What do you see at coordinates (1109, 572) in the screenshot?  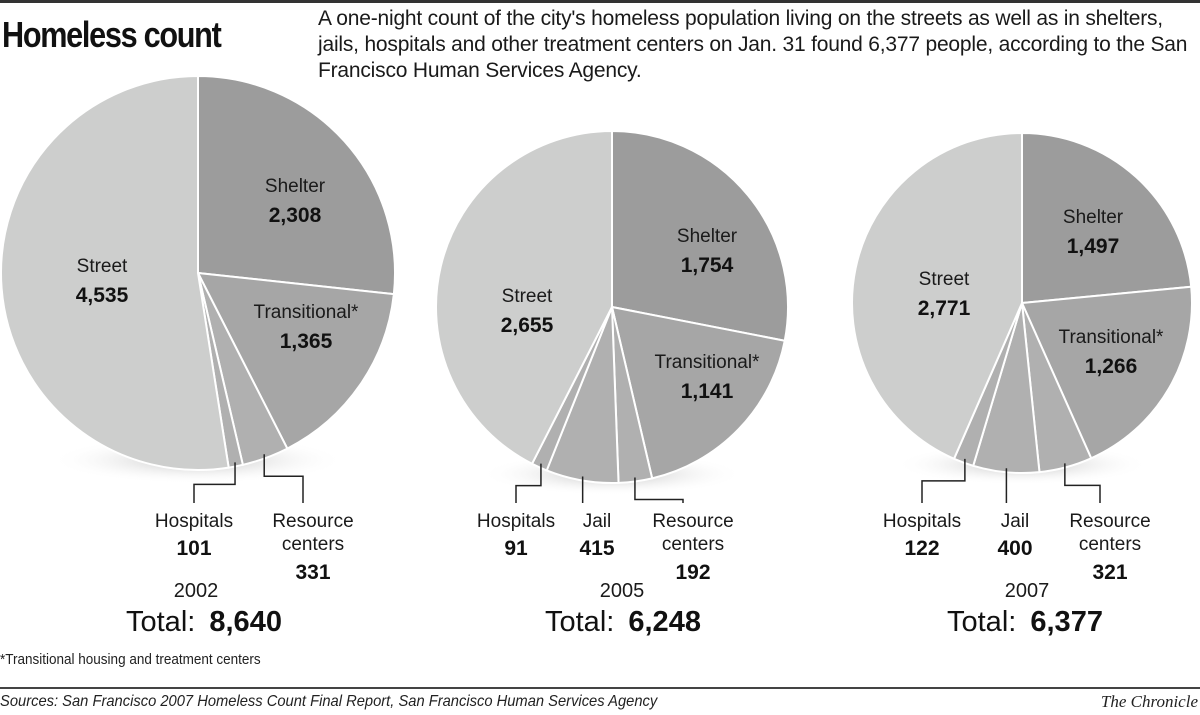 I see `slice-value: 321` at bounding box center [1109, 572].